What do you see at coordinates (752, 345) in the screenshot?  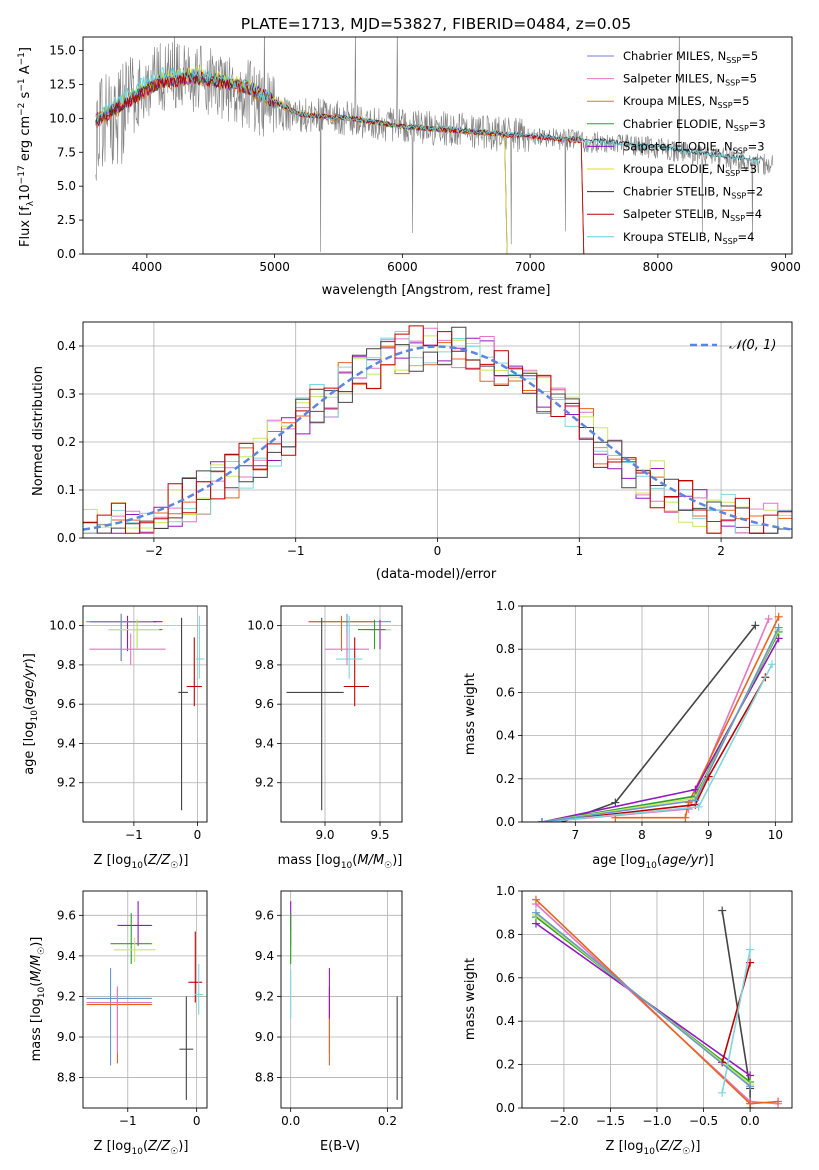 I see `residual-legend-label: 𝒩(0, 1)` at bounding box center [752, 345].